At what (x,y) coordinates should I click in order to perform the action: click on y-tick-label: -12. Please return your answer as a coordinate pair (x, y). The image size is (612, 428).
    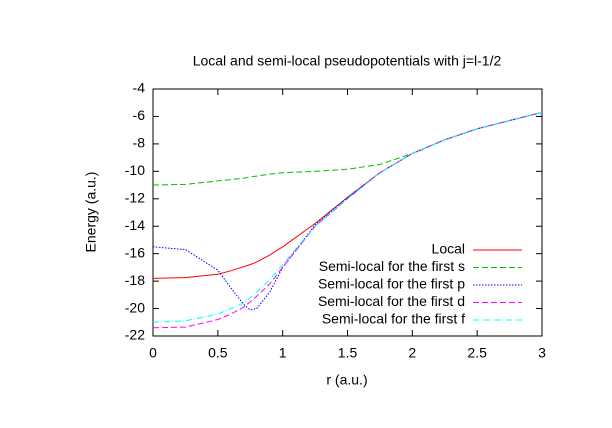
    Looking at the image, I should click on (135, 197).